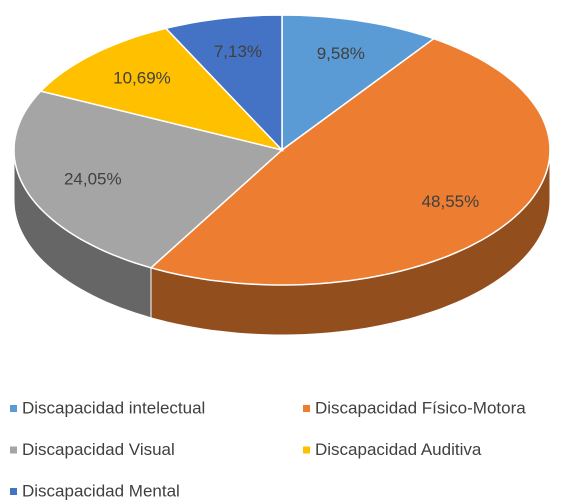 The height and width of the screenshot is (504, 583). Describe the element at coordinates (93, 178) in the screenshot. I see `data-label: 24,05%` at that location.